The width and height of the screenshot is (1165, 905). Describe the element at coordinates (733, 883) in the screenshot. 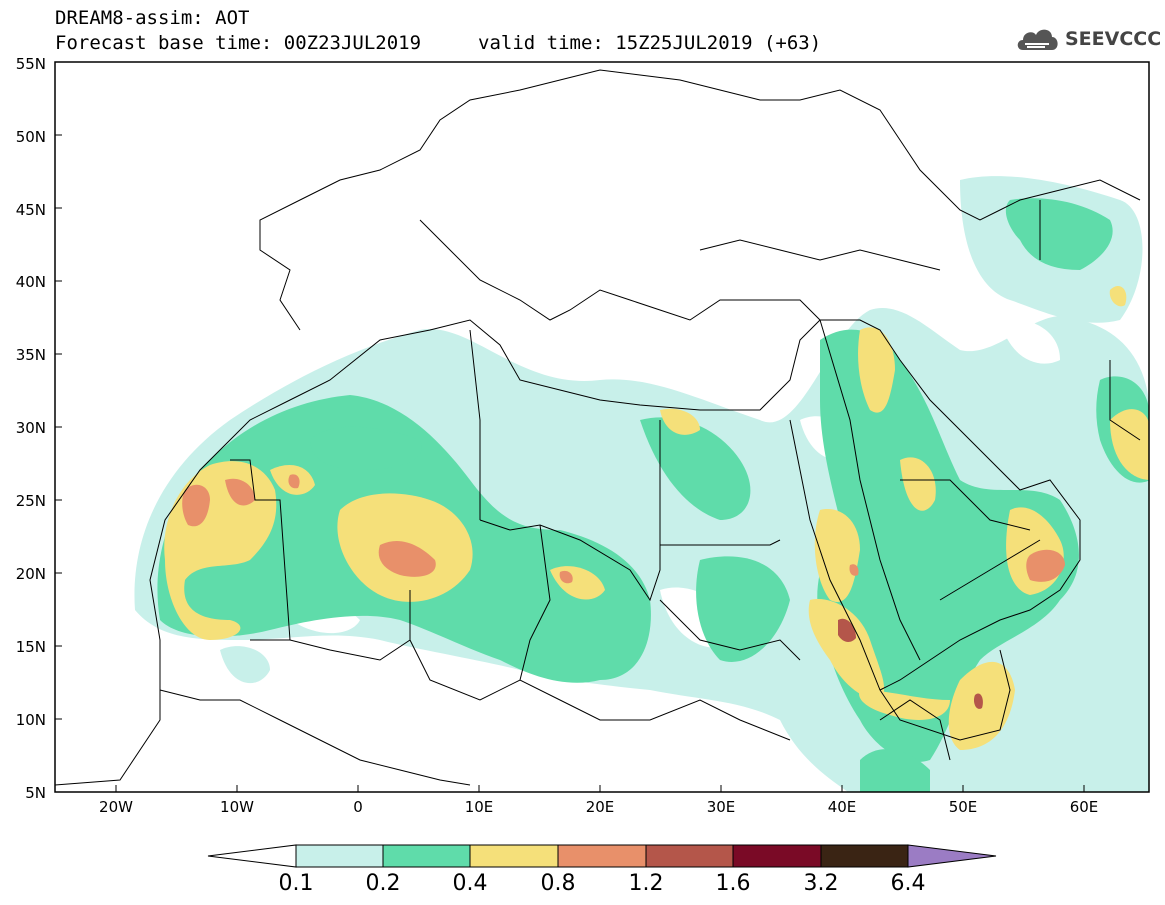

I see `colorbar-label: 1.6` at that location.